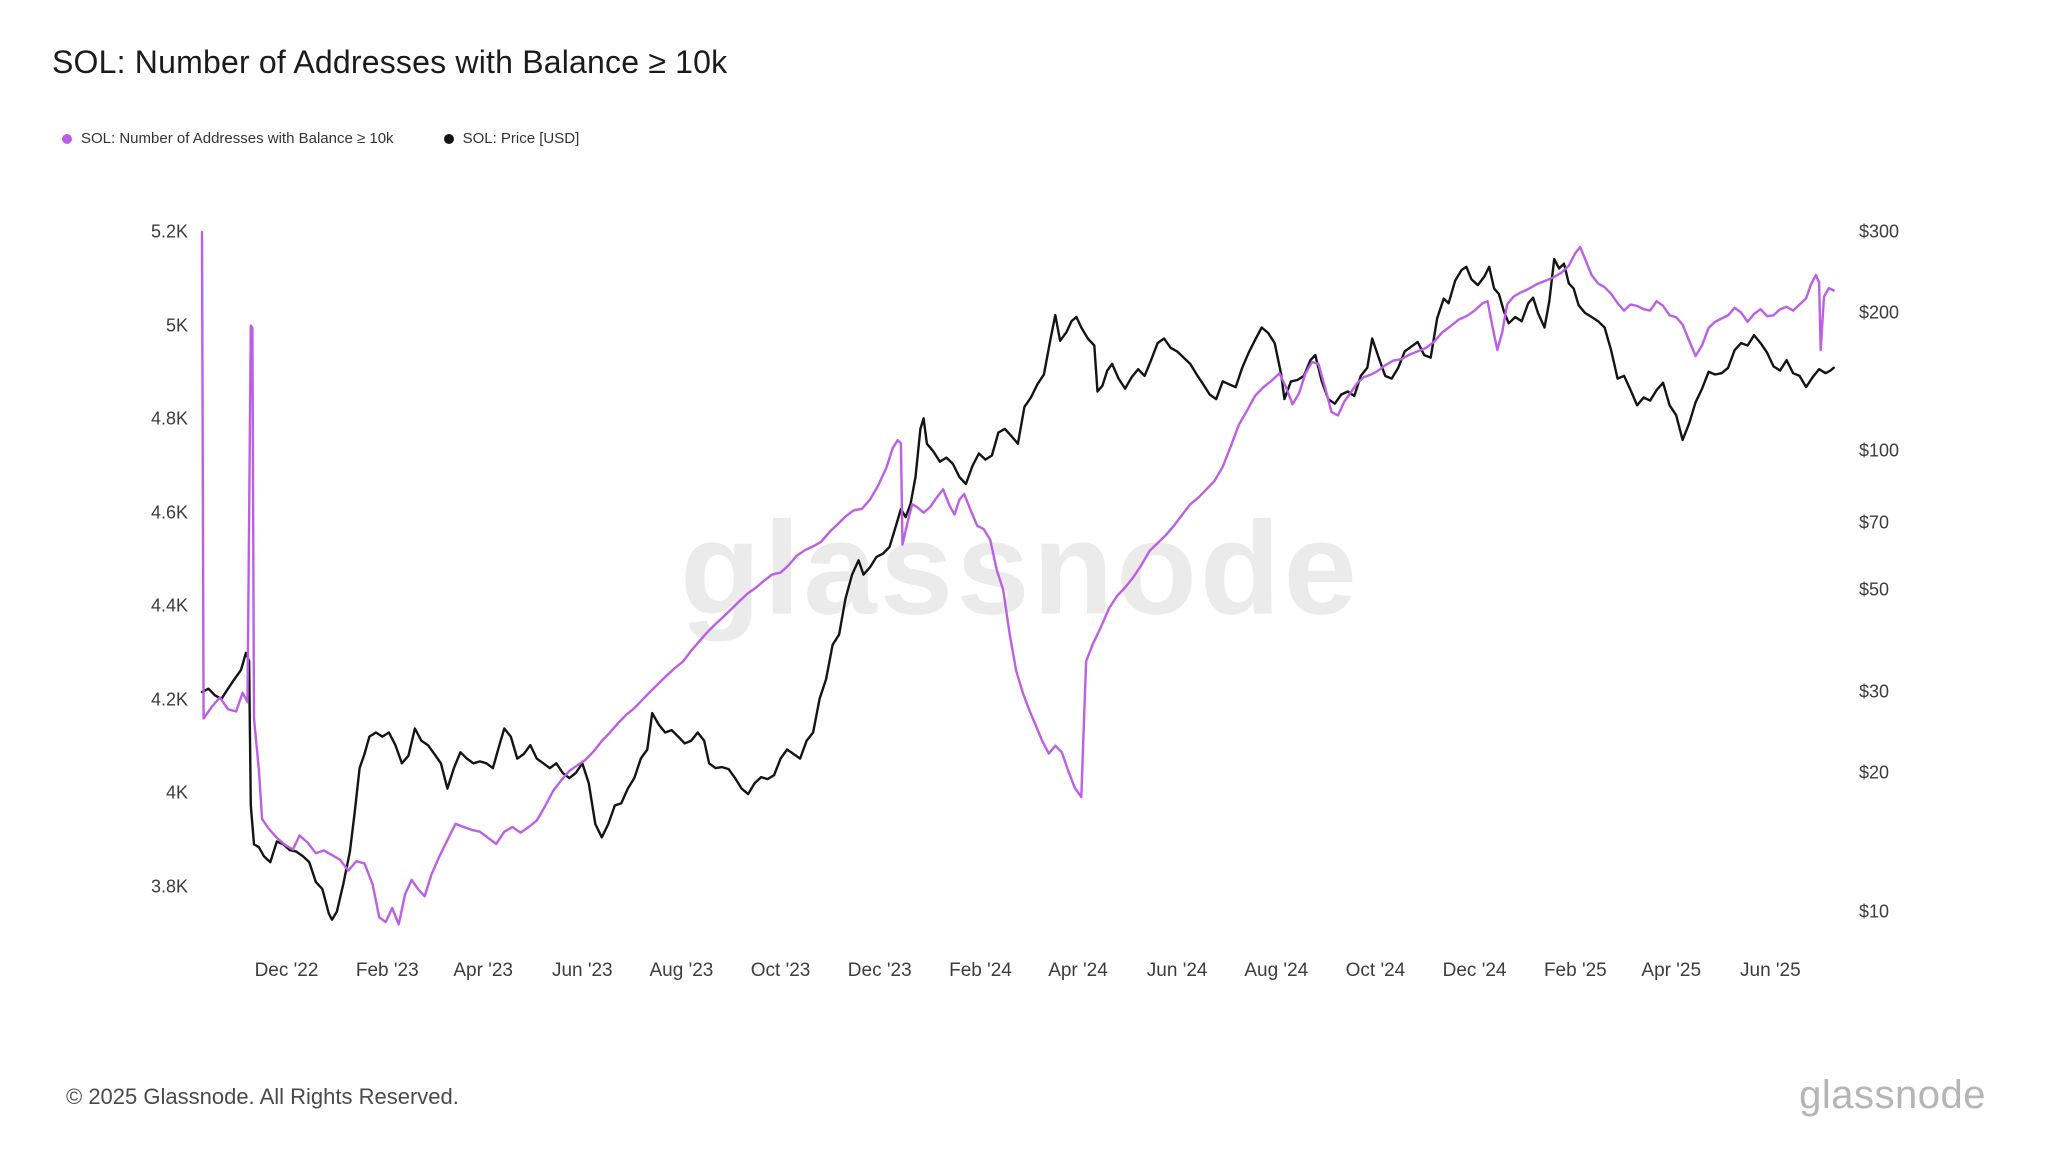 The width and height of the screenshot is (2048, 1152). What do you see at coordinates (169, 418) in the screenshot?
I see `y-axis-left-tick: 4.8K` at bounding box center [169, 418].